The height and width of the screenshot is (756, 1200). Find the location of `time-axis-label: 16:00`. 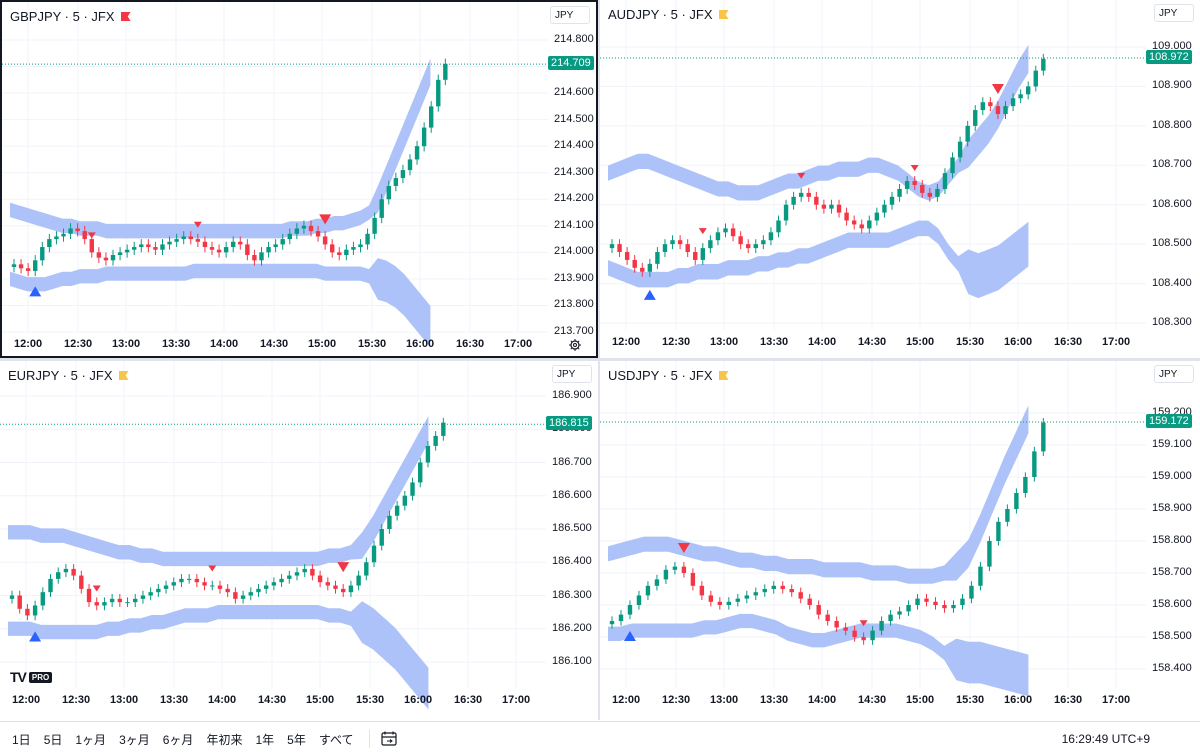

time-axis-label: 16:00 is located at coordinates (1018, 700).